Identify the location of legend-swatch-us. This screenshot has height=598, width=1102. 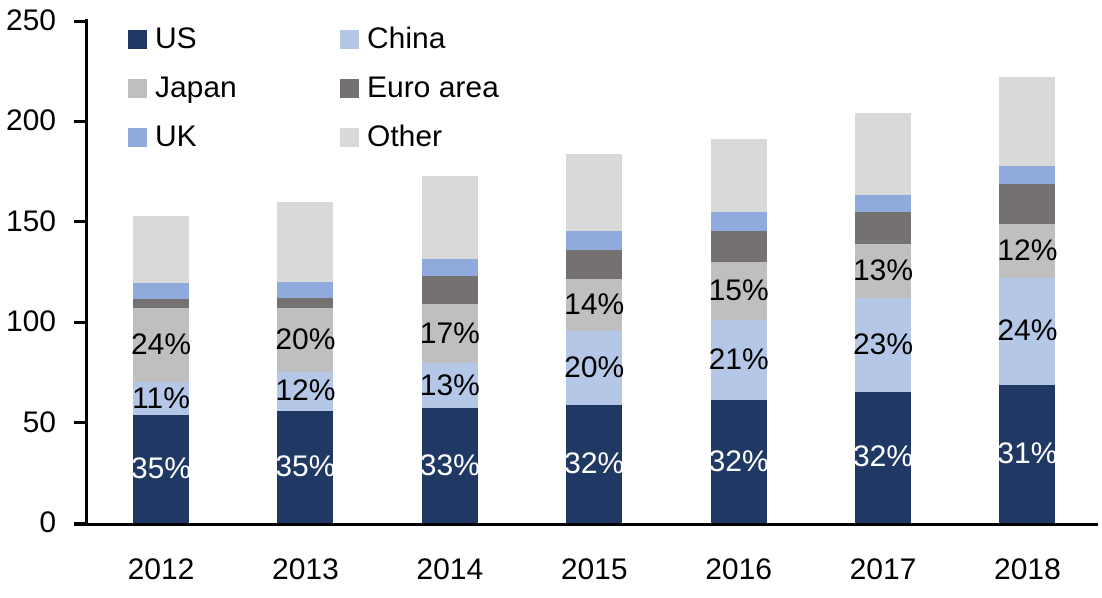
(137, 39).